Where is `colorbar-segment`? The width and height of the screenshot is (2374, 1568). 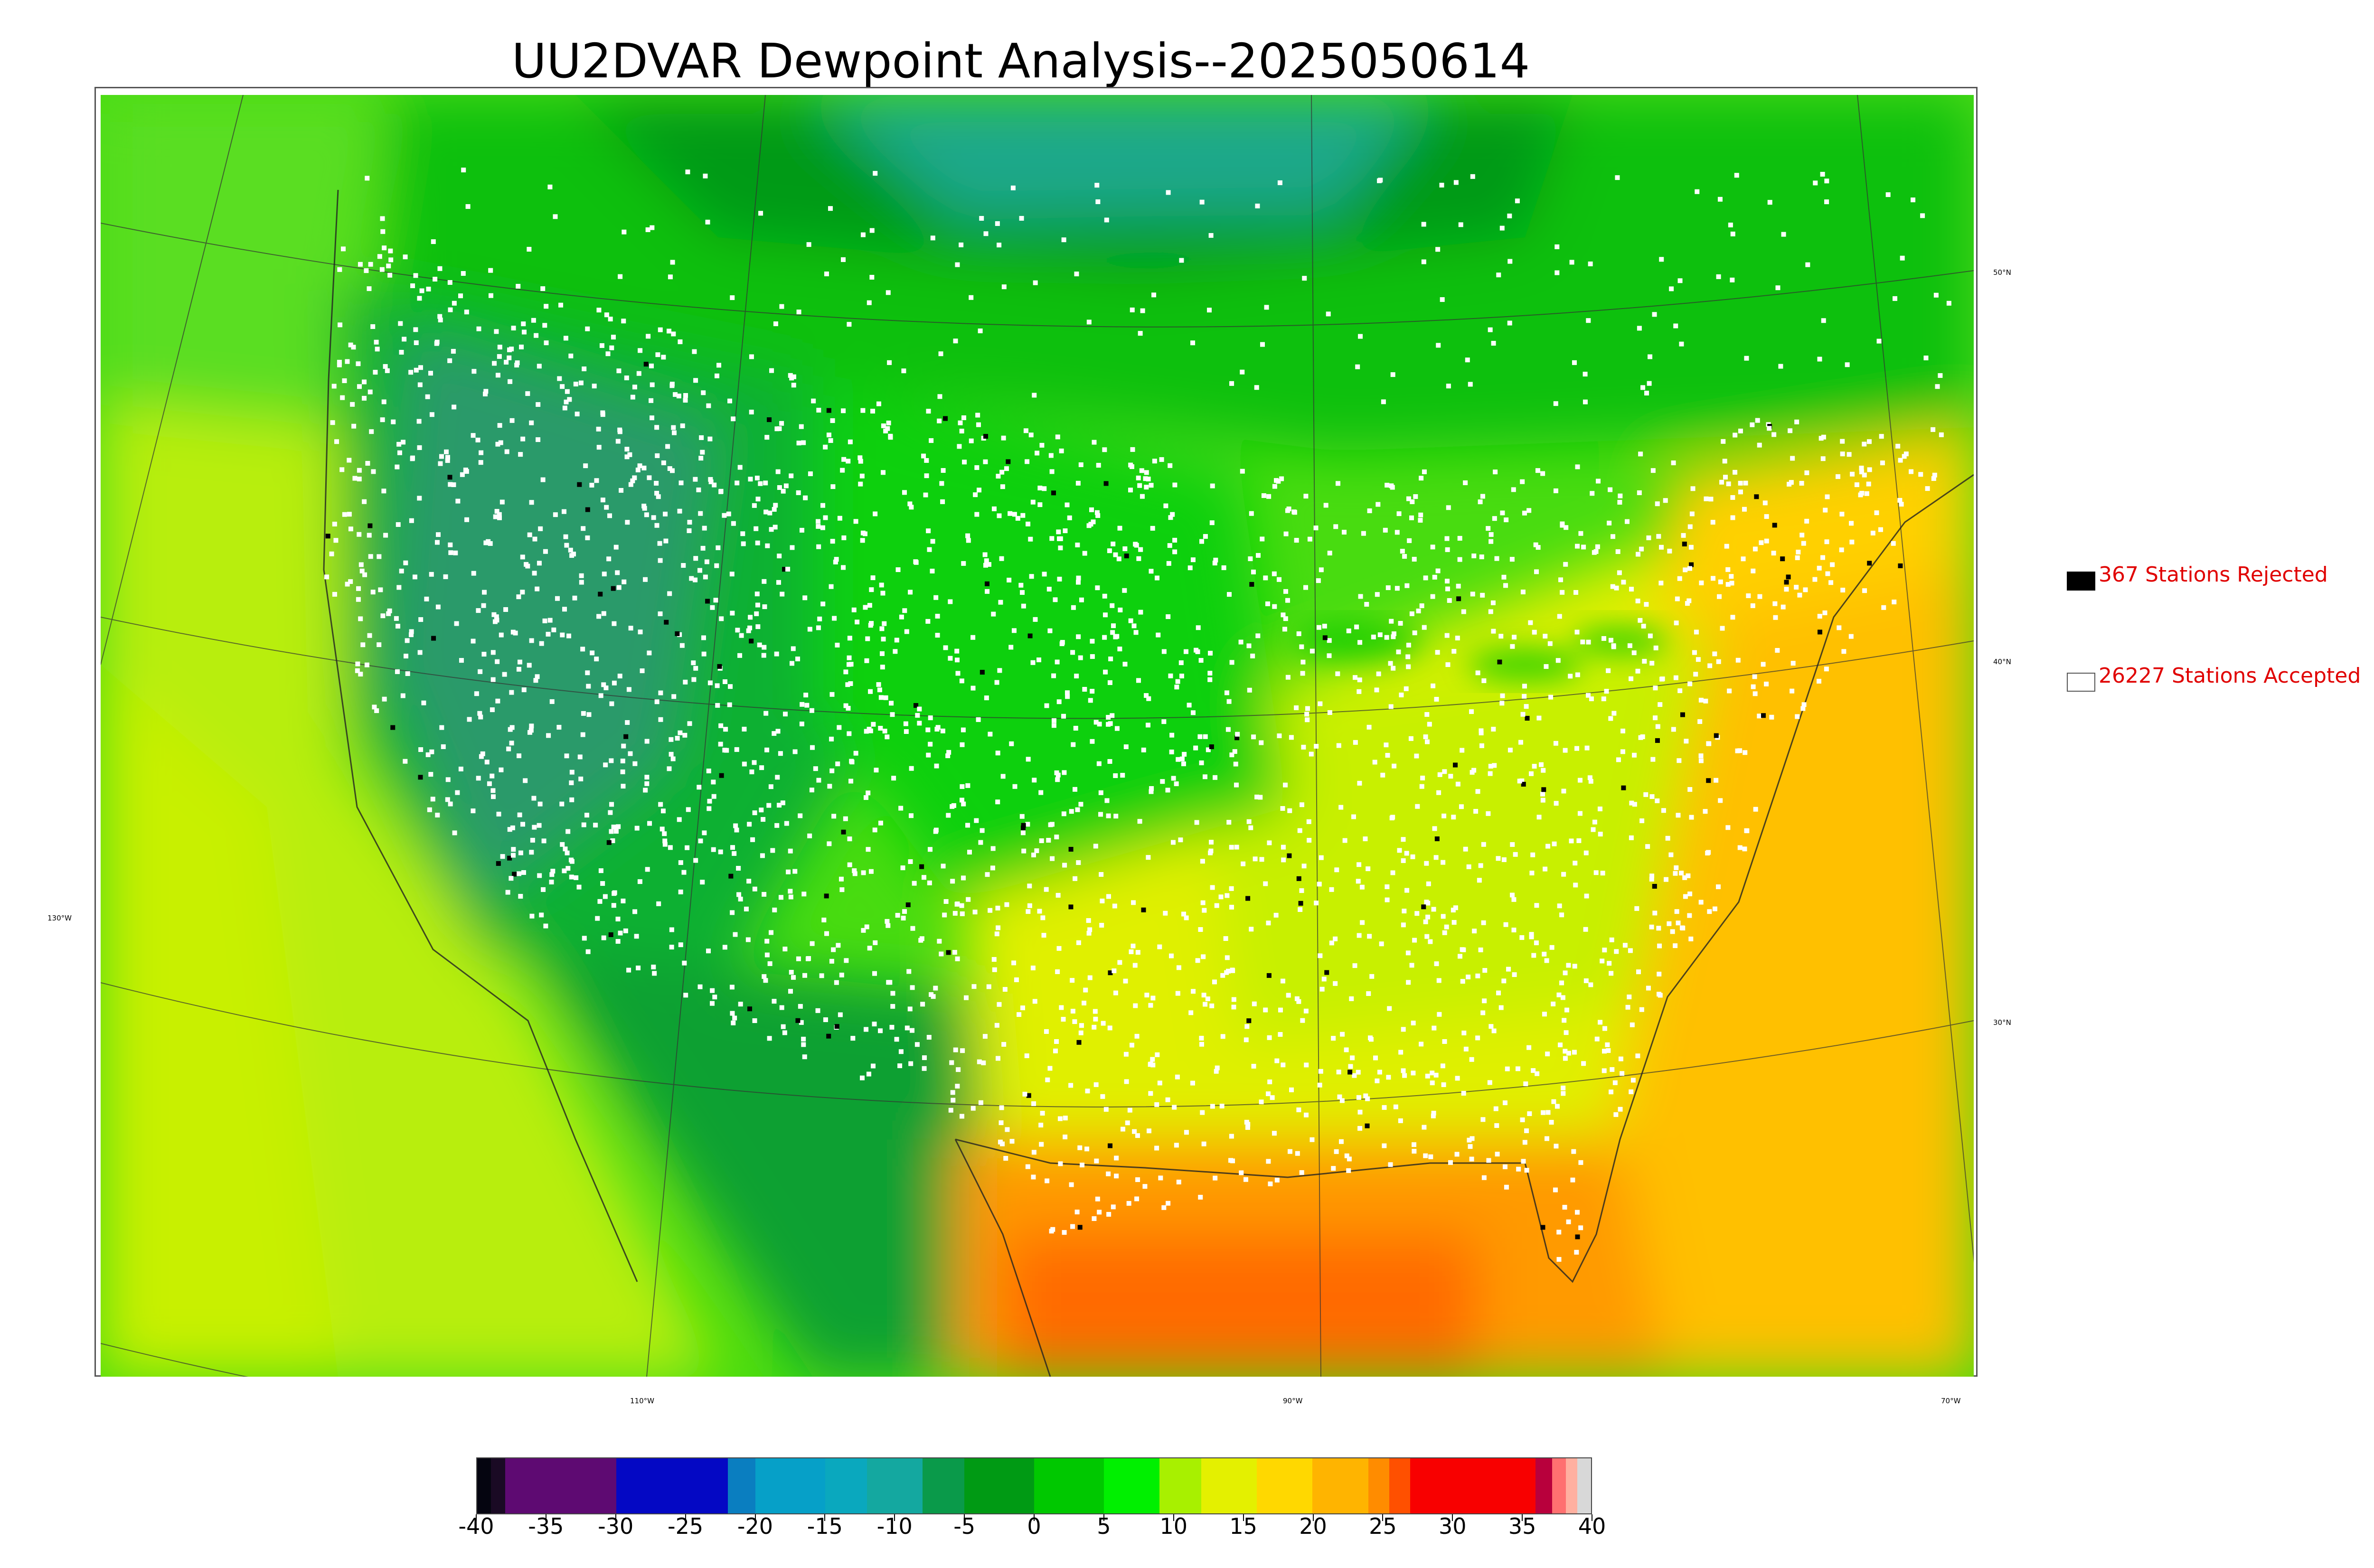
colorbar-segment is located at coordinates (561, 1485).